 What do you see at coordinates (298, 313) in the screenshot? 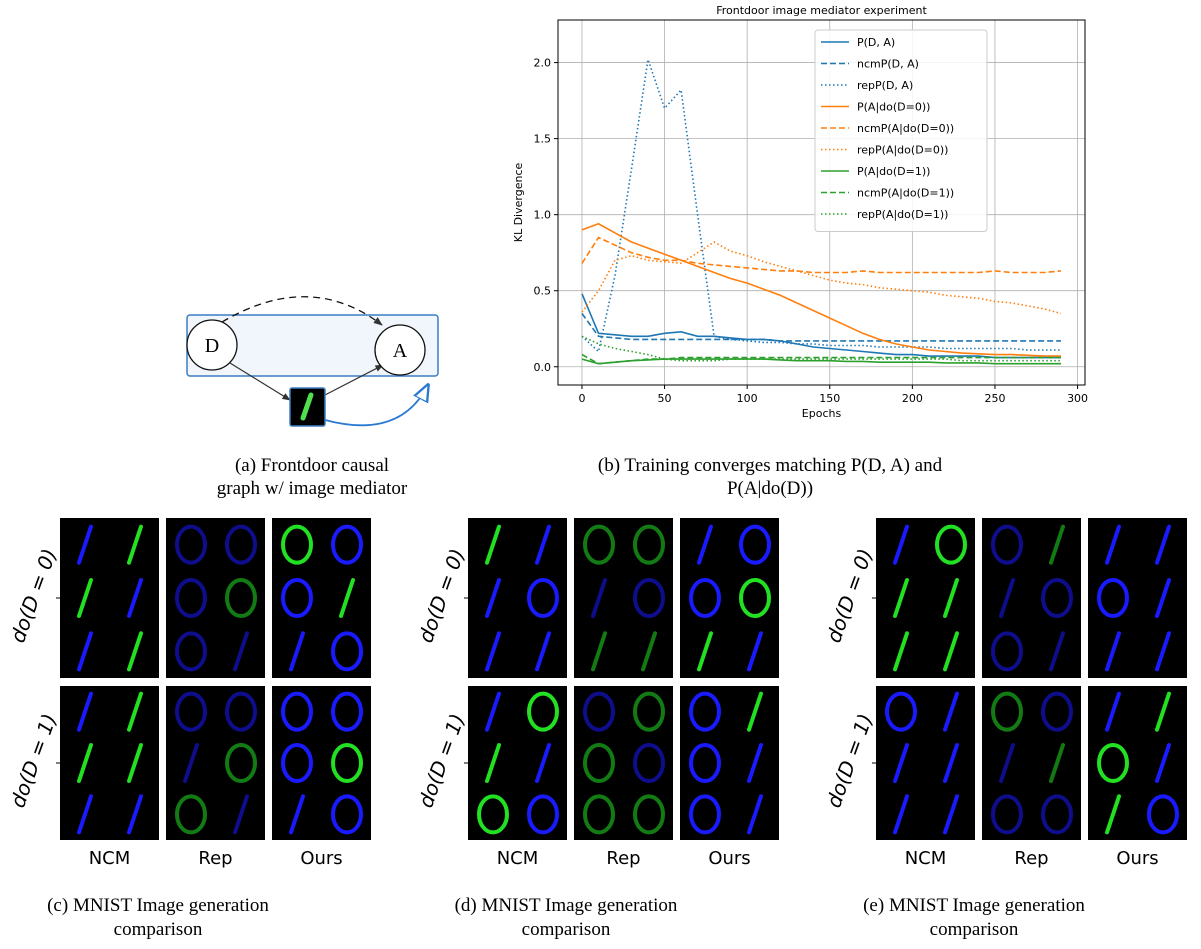
I see `confounder-arc` at bounding box center [298, 313].